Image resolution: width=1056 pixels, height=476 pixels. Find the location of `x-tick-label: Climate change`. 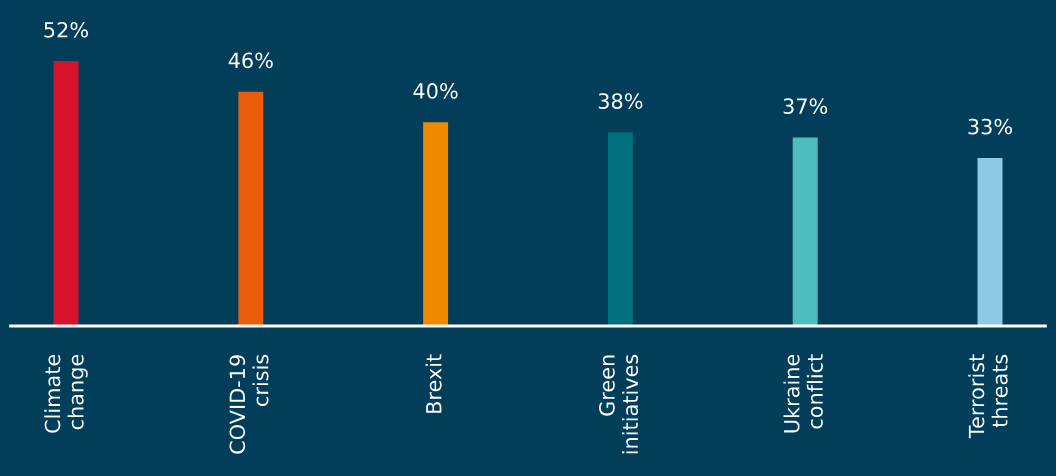

x-tick-label: Climate change is located at coordinates (66, 393).